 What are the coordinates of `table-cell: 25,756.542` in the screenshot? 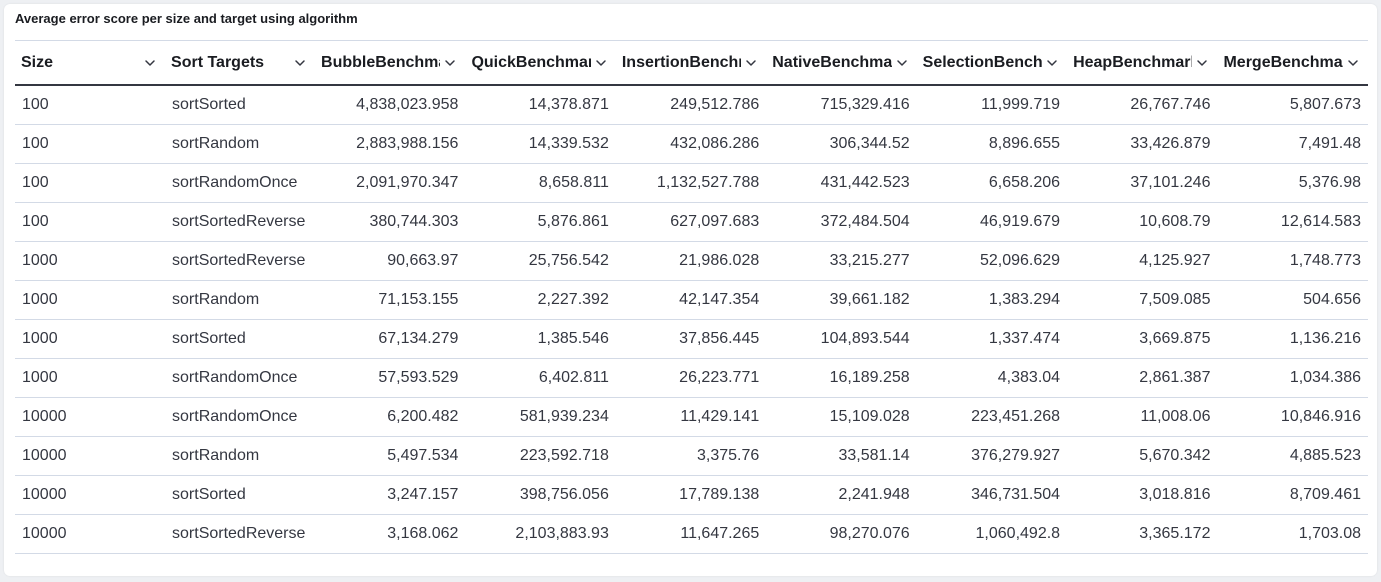 It's located at (540, 261).